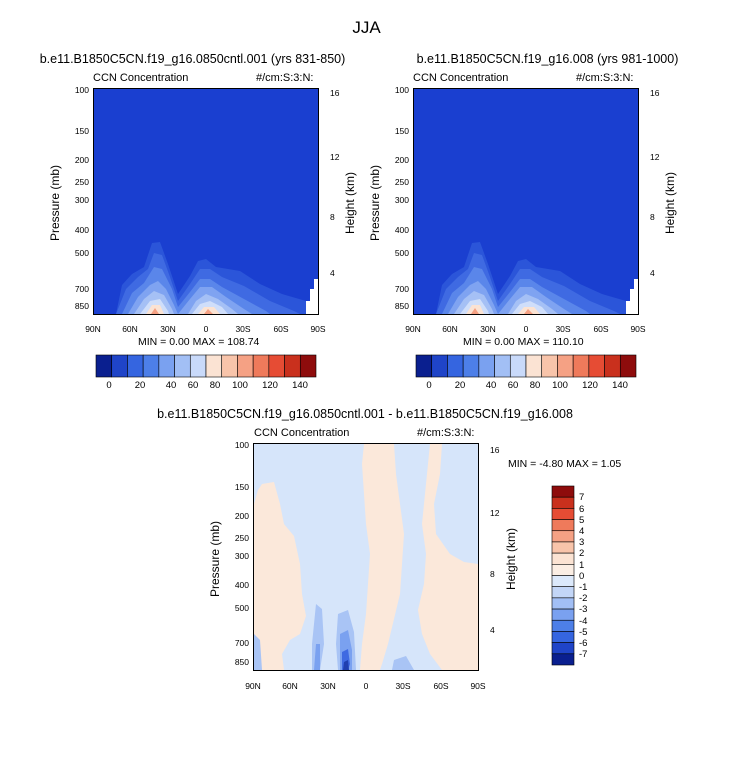  What do you see at coordinates (241, 445) in the screenshot?
I see `panel3-ytick-100: 100` at bounding box center [241, 445].